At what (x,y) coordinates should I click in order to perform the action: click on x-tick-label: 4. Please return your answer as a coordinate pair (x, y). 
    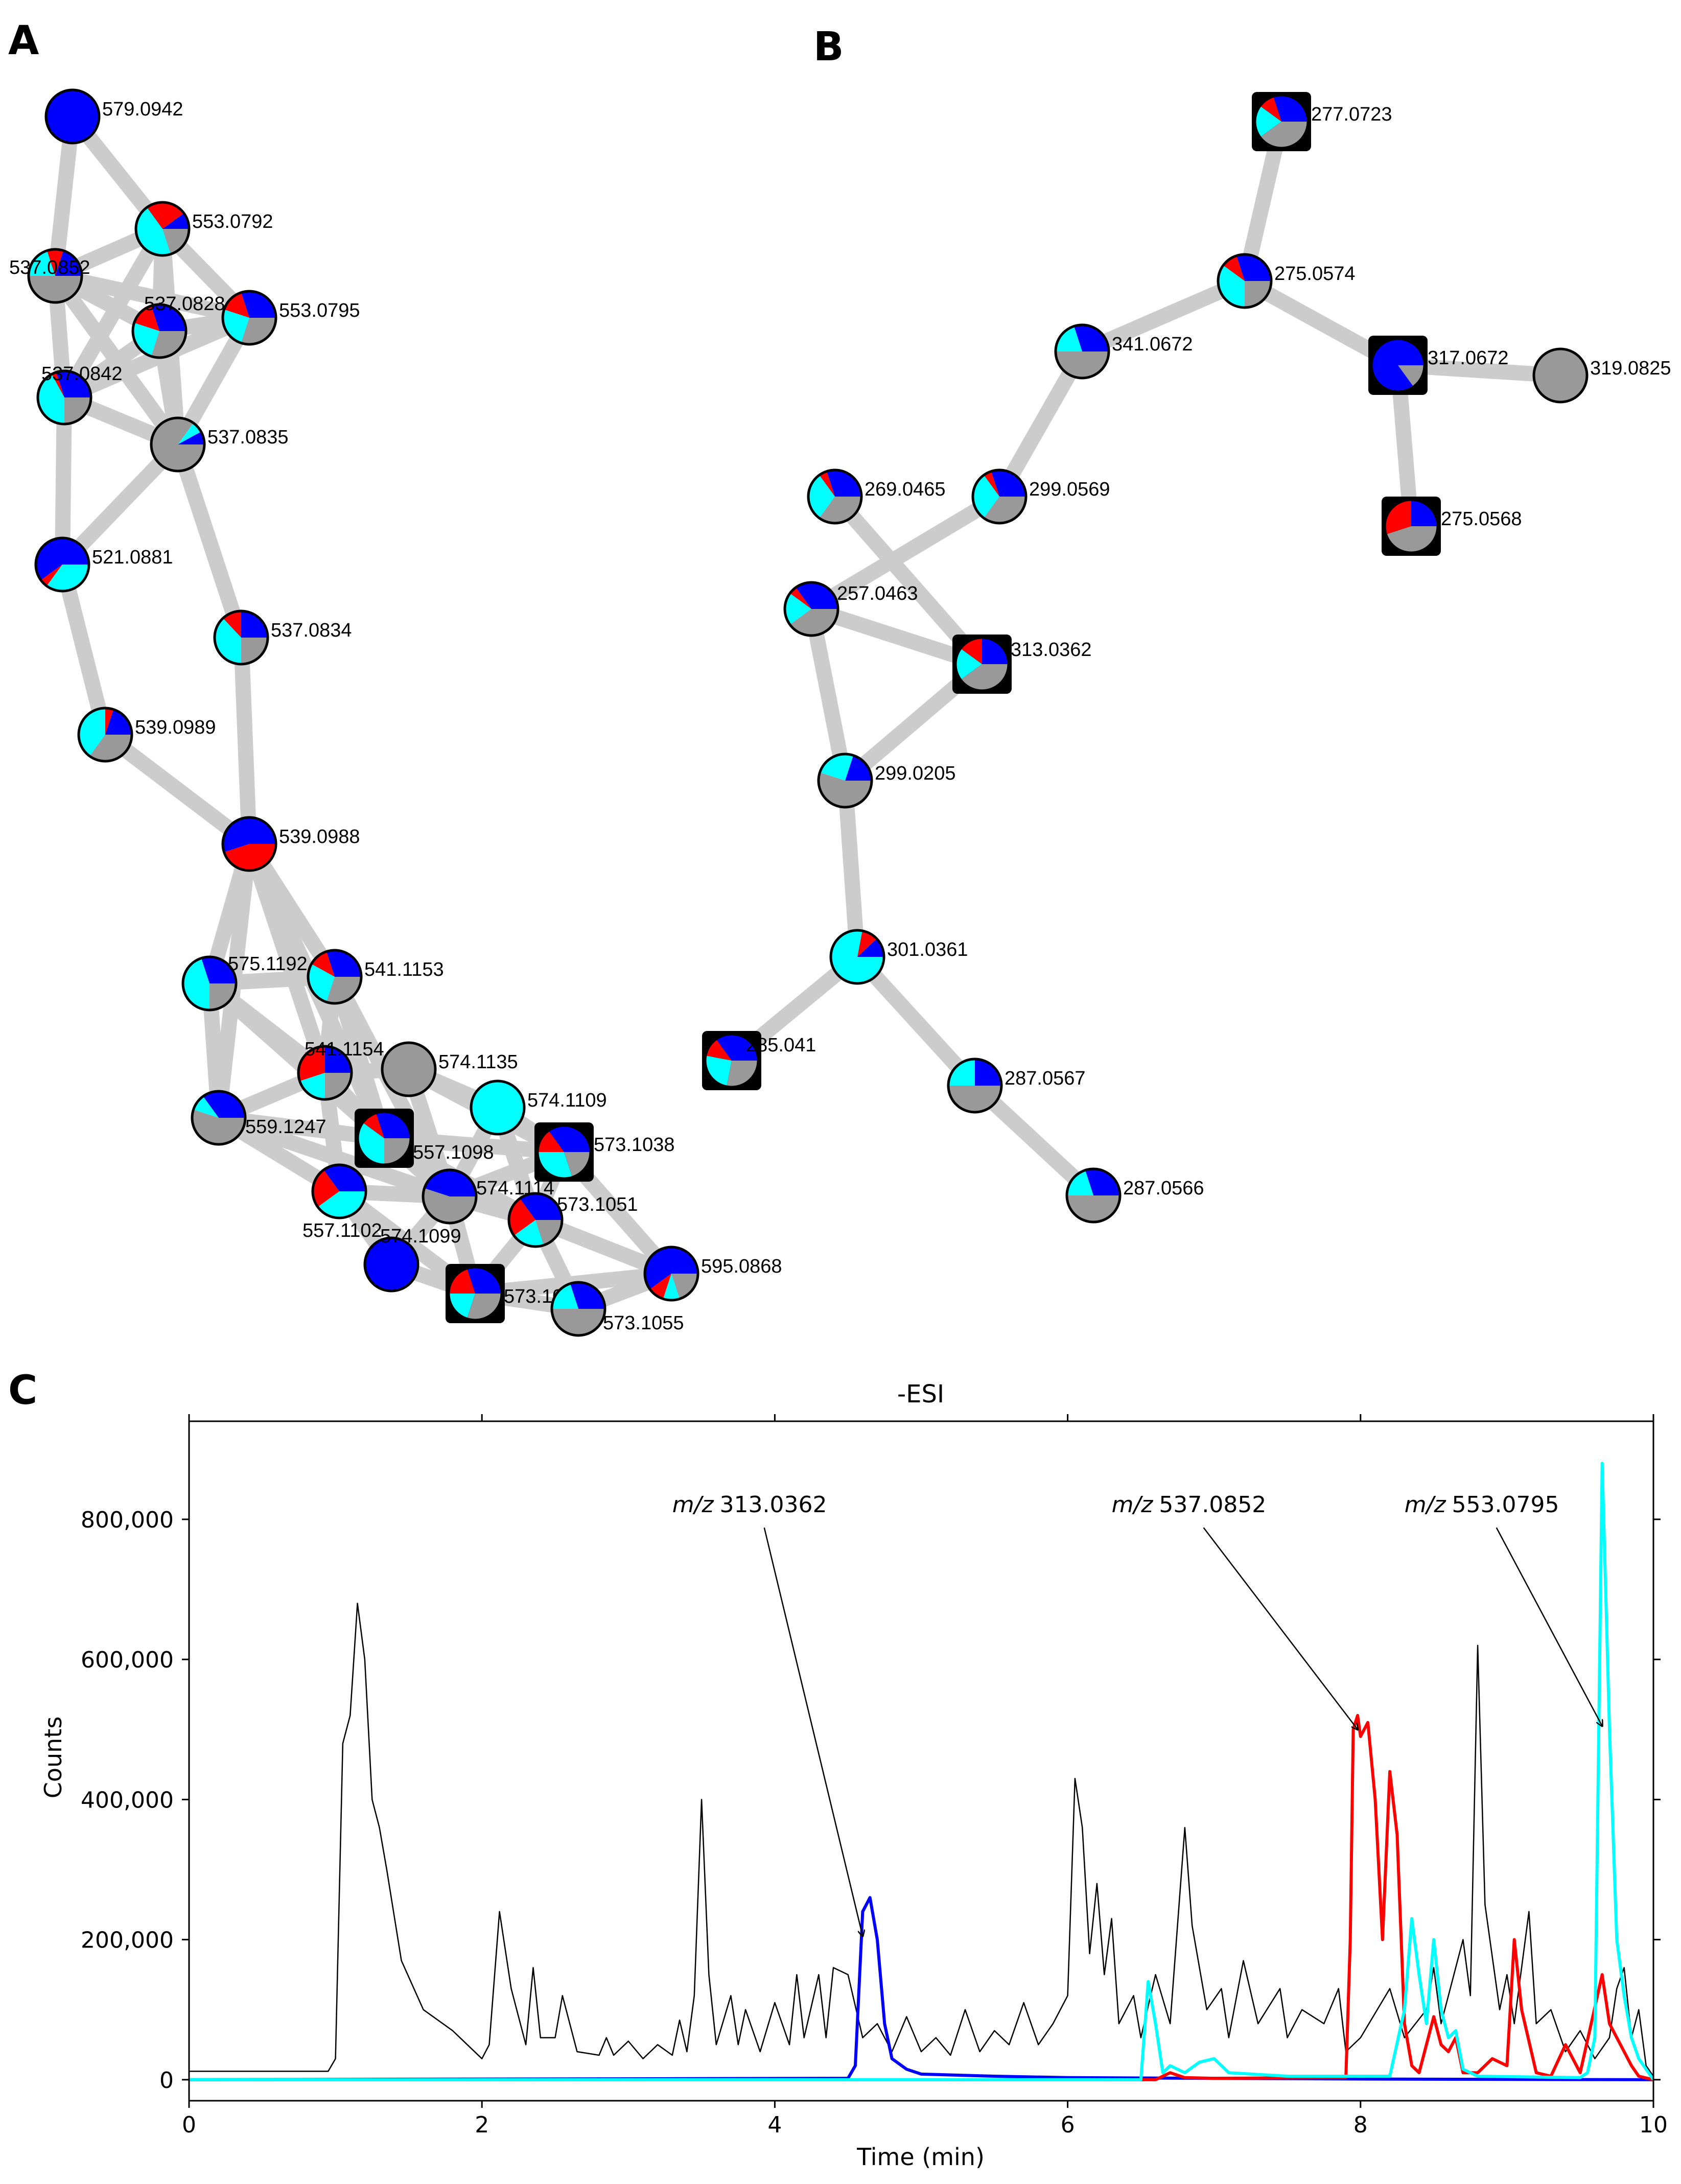
    Looking at the image, I should click on (774, 2125).